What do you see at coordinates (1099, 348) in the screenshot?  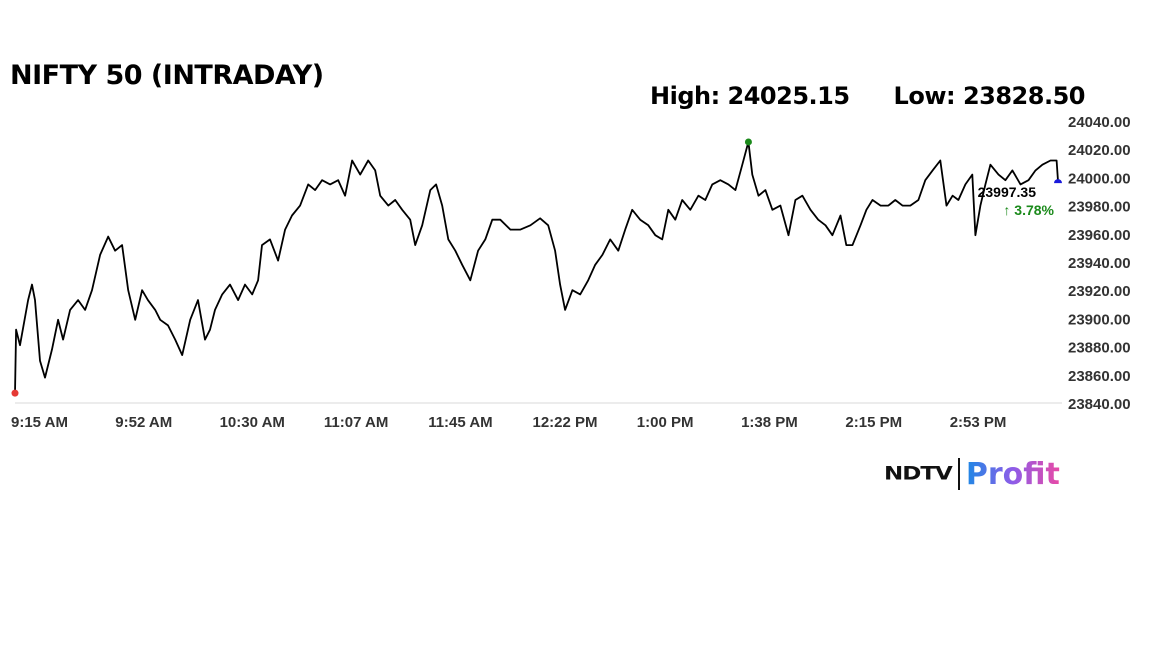 I see `y-tick-label: 23880.00` at bounding box center [1099, 348].